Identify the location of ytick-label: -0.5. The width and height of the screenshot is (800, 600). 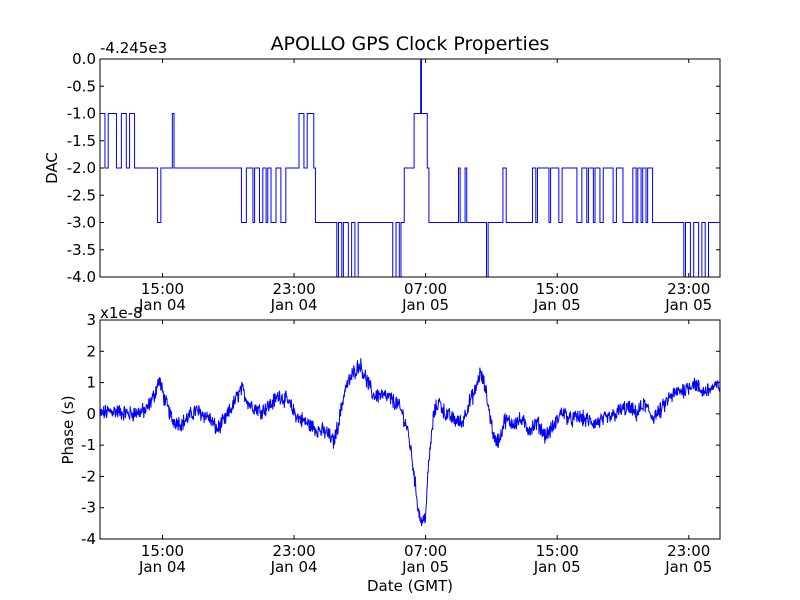
(81, 86).